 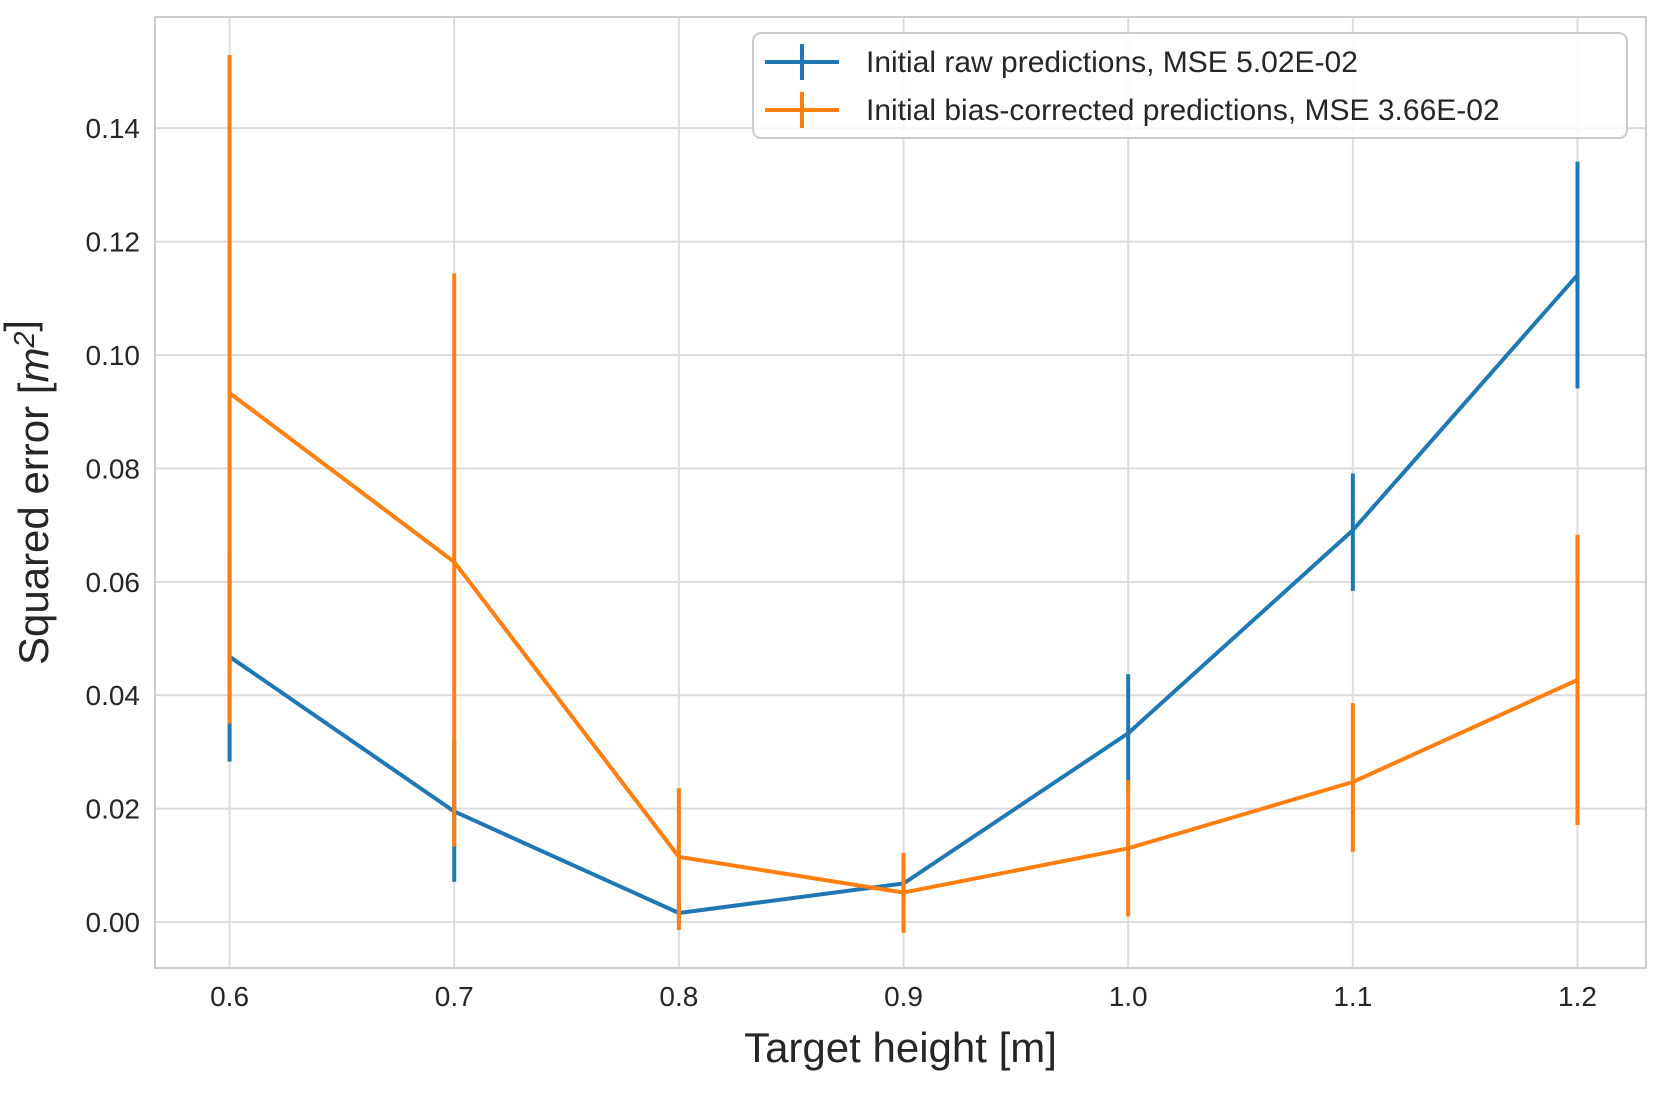 I want to click on x-tick-label: 1.0, so click(x=1128, y=996).